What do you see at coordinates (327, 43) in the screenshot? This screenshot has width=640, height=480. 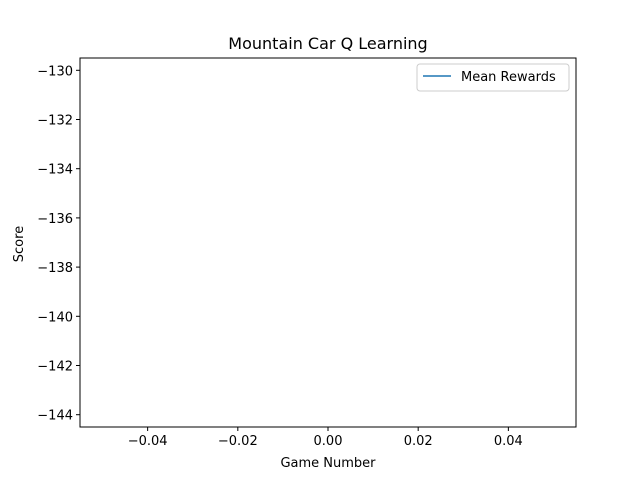 I see `chart-title: Mountain Car Q Learning` at bounding box center [327, 43].